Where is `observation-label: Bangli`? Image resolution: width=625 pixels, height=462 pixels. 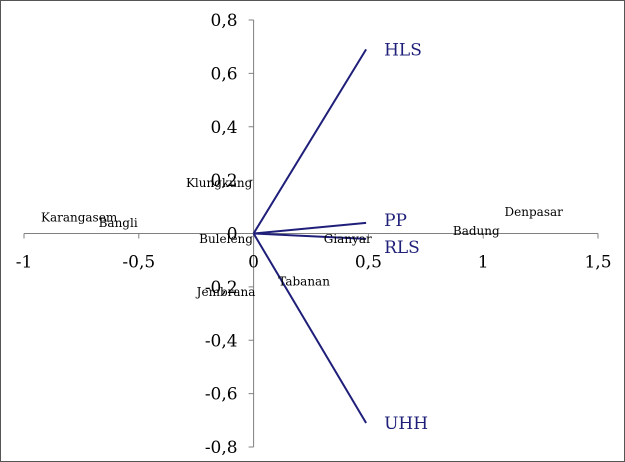 observation-label: Bangli is located at coordinates (118, 223).